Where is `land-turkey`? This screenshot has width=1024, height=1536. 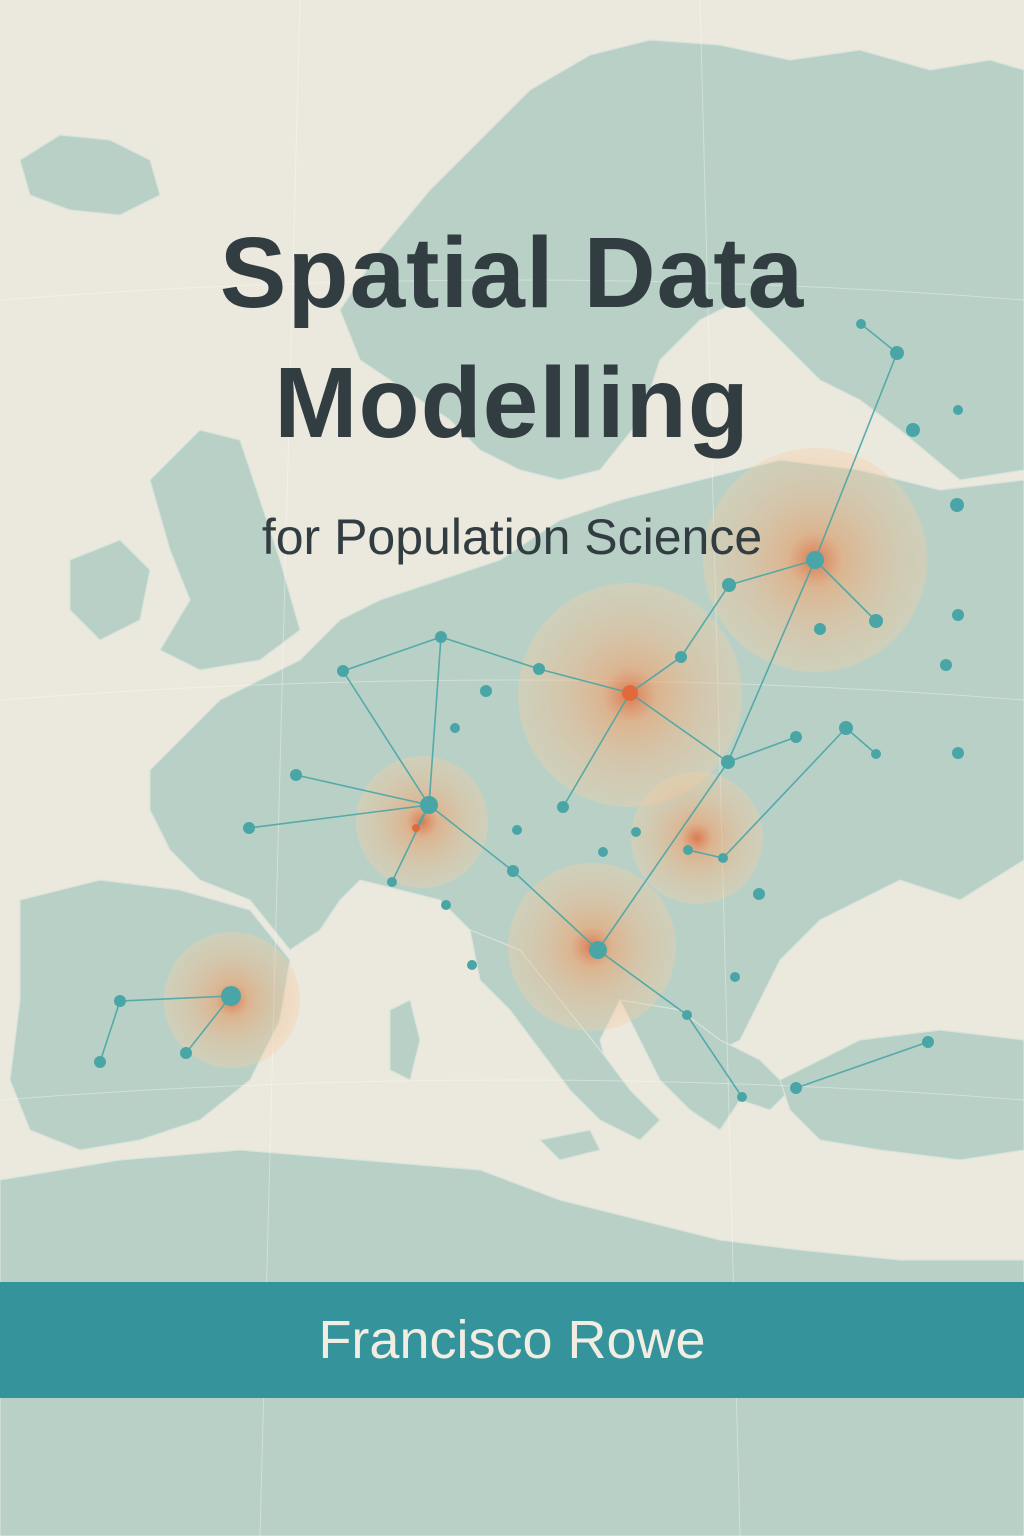 land-turkey is located at coordinates (901, 1095).